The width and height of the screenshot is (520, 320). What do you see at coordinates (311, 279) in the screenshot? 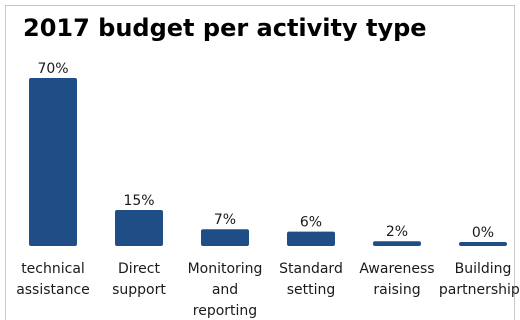
I see `category-label-3: Standard setting` at bounding box center [311, 279].